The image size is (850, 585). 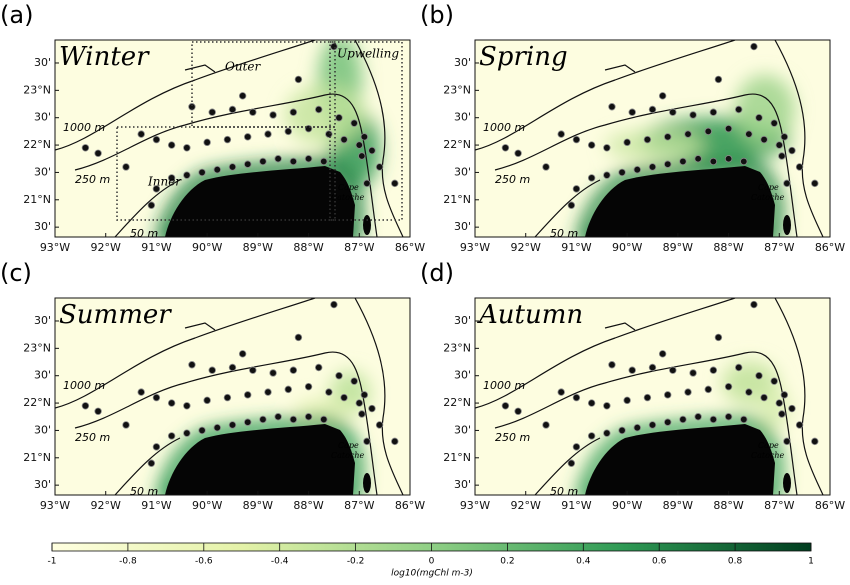 I want to click on region-label: Upwelling, so click(x=368, y=54).